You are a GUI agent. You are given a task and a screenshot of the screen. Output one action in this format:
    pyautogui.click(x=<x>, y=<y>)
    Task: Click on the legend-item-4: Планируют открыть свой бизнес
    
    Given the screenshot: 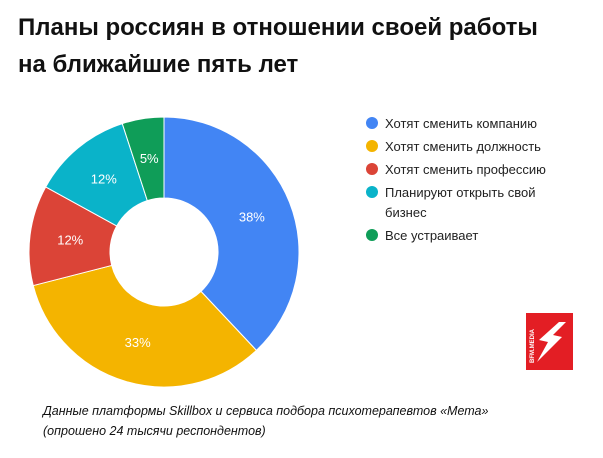 What is the action you would take?
    pyautogui.click(x=481, y=203)
    